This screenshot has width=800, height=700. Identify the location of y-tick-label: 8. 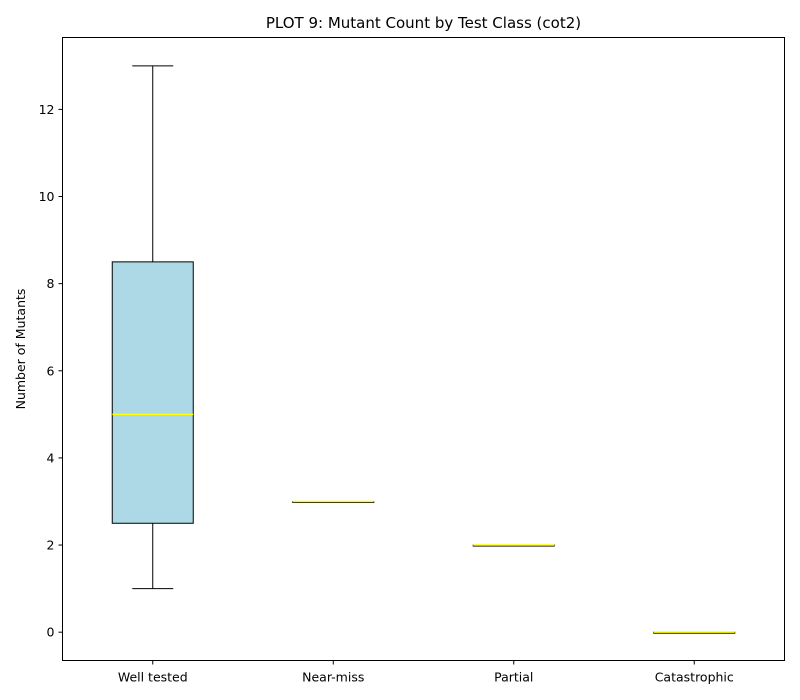
(51, 283).